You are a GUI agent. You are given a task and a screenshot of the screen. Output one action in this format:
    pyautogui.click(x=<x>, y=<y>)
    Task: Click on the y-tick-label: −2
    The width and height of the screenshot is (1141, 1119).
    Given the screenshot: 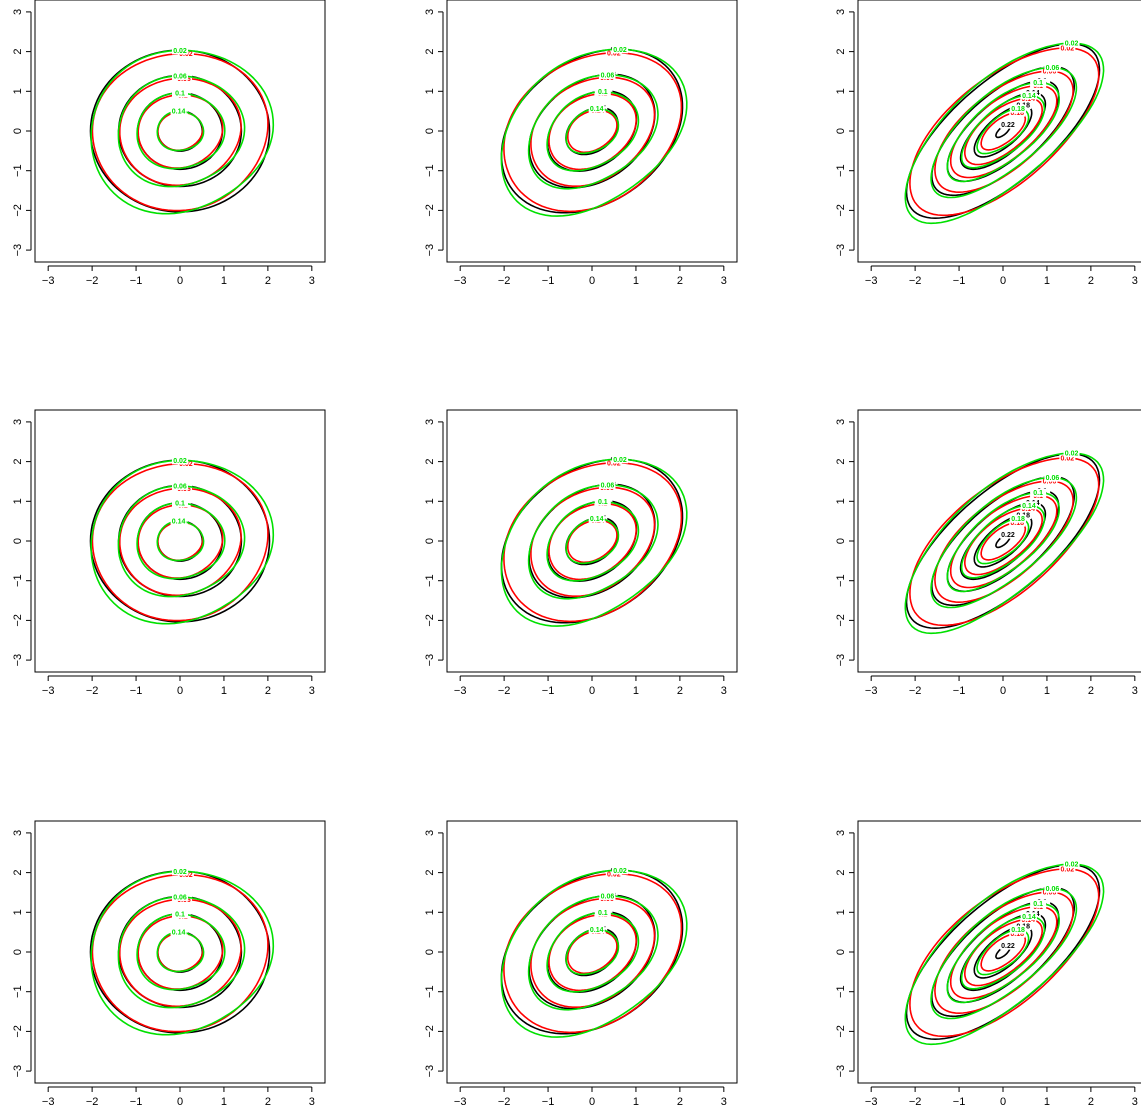 What is the action you would take?
    pyautogui.click(x=430, y=1031)
    